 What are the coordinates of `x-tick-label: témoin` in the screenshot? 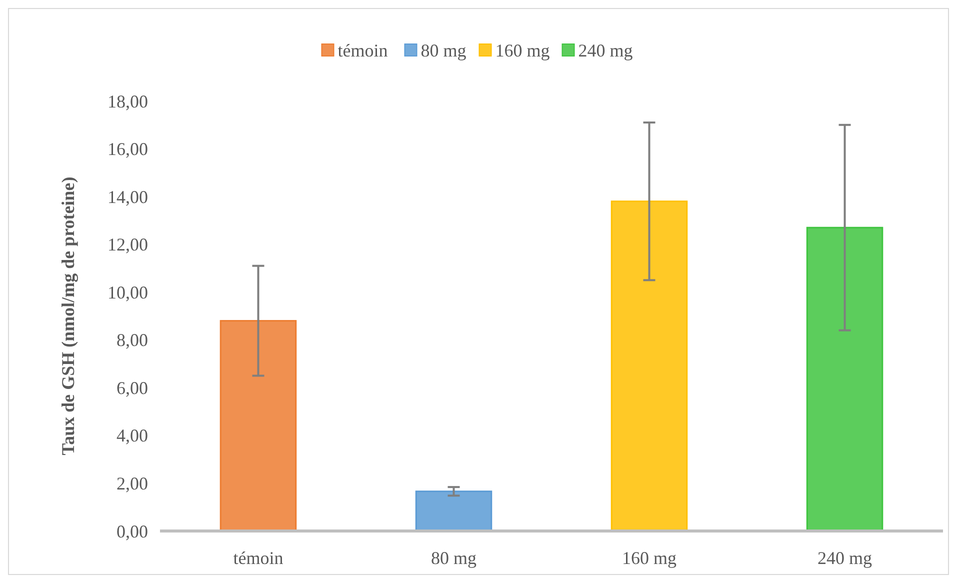 It's located at (258, 558).